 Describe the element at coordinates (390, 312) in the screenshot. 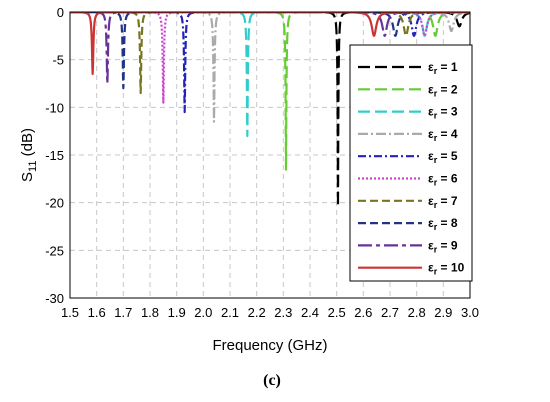

I see `x-tick-label: 2.7` at that location.